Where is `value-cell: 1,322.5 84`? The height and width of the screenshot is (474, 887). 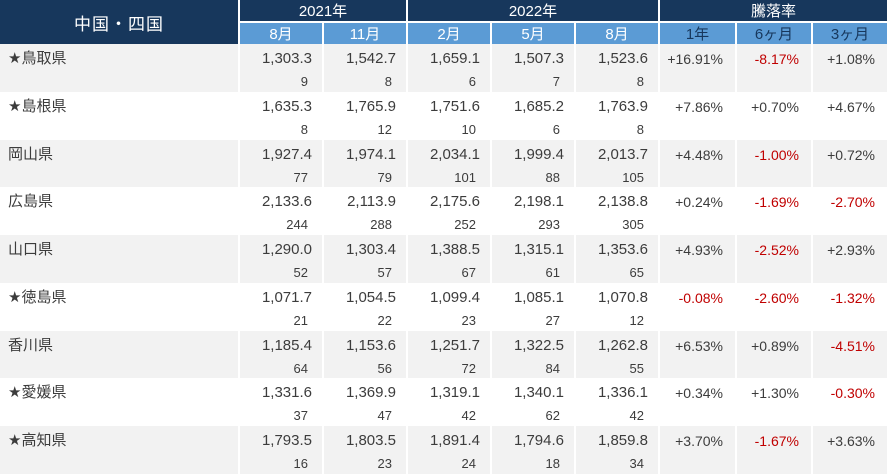
value-cell: 1,322.5 84 is located at coordinates (533, 354).